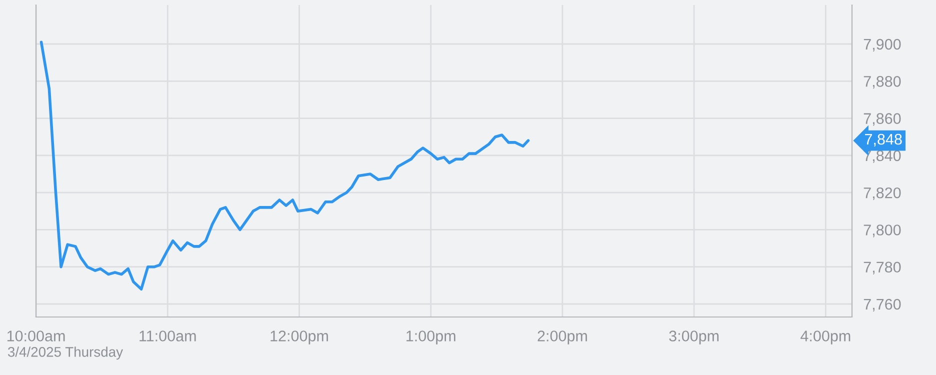 The image size is (936, 375). I want to click on y-tick-label: 7,760, so click(882, 305).